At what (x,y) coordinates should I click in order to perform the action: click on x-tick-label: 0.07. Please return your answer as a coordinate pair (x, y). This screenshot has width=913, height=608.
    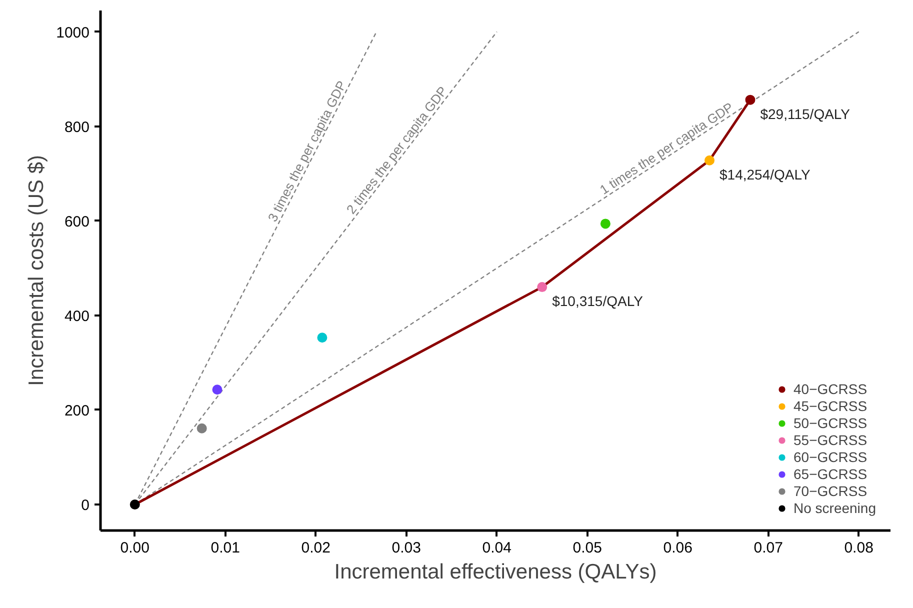
    Looking at the image, I should click on (768, 548).